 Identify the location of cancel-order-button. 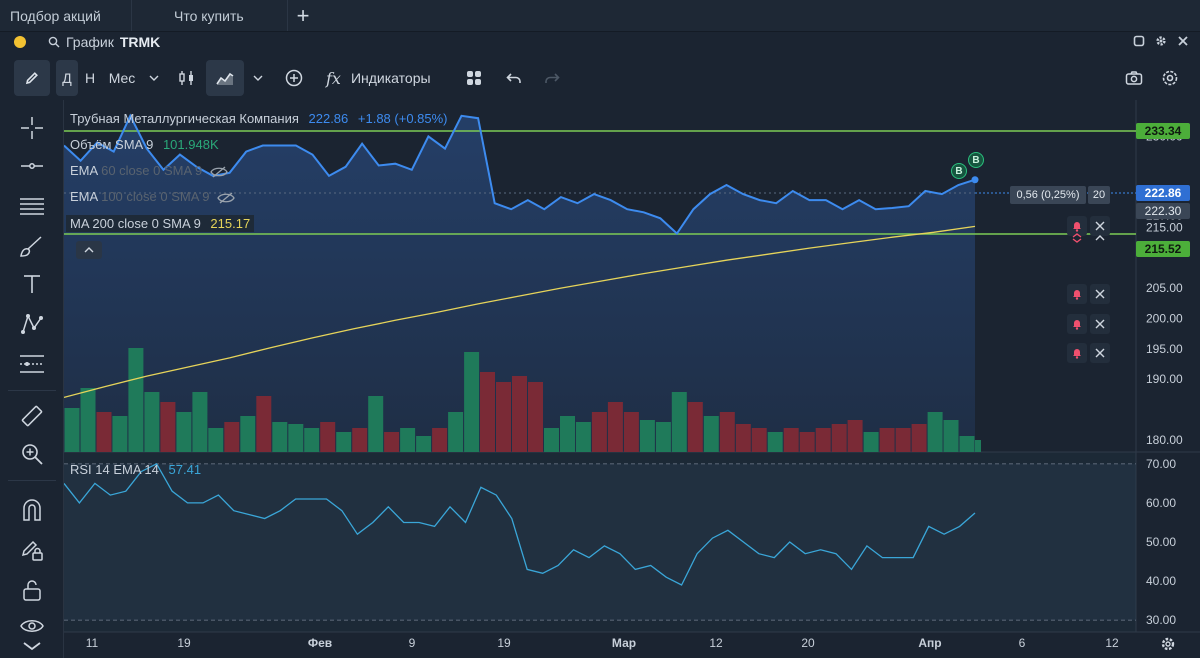
(1100, 226).